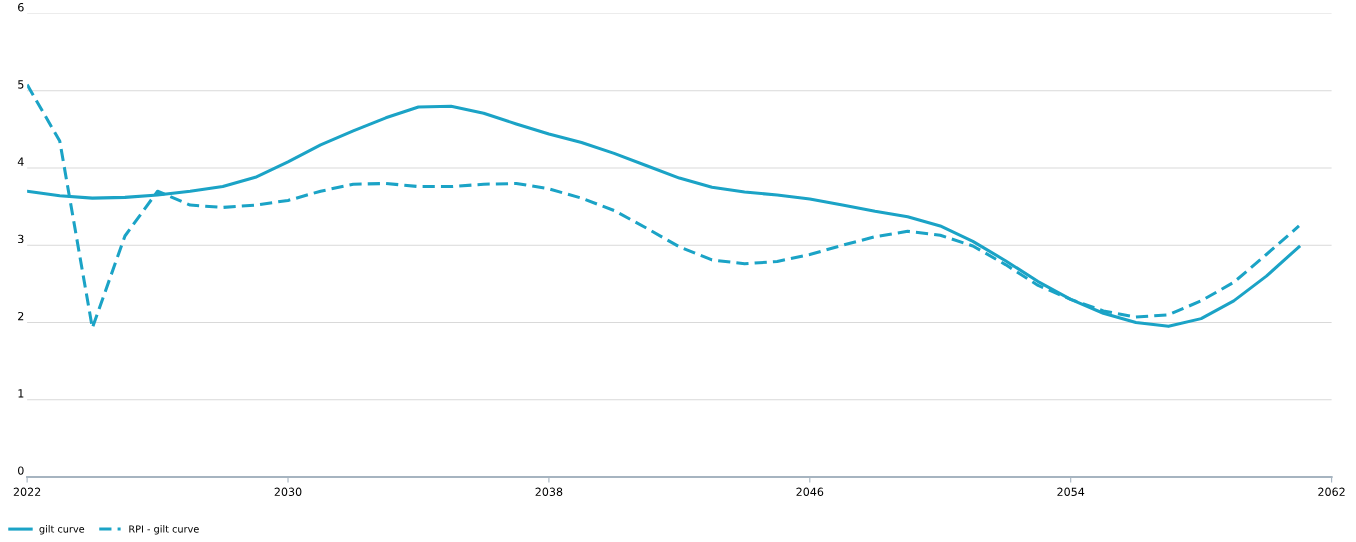  What do you see at coordinates (27, 491) in the screenshot?
I see `x-tick-label: 2022` at bounding box center [27, 491].